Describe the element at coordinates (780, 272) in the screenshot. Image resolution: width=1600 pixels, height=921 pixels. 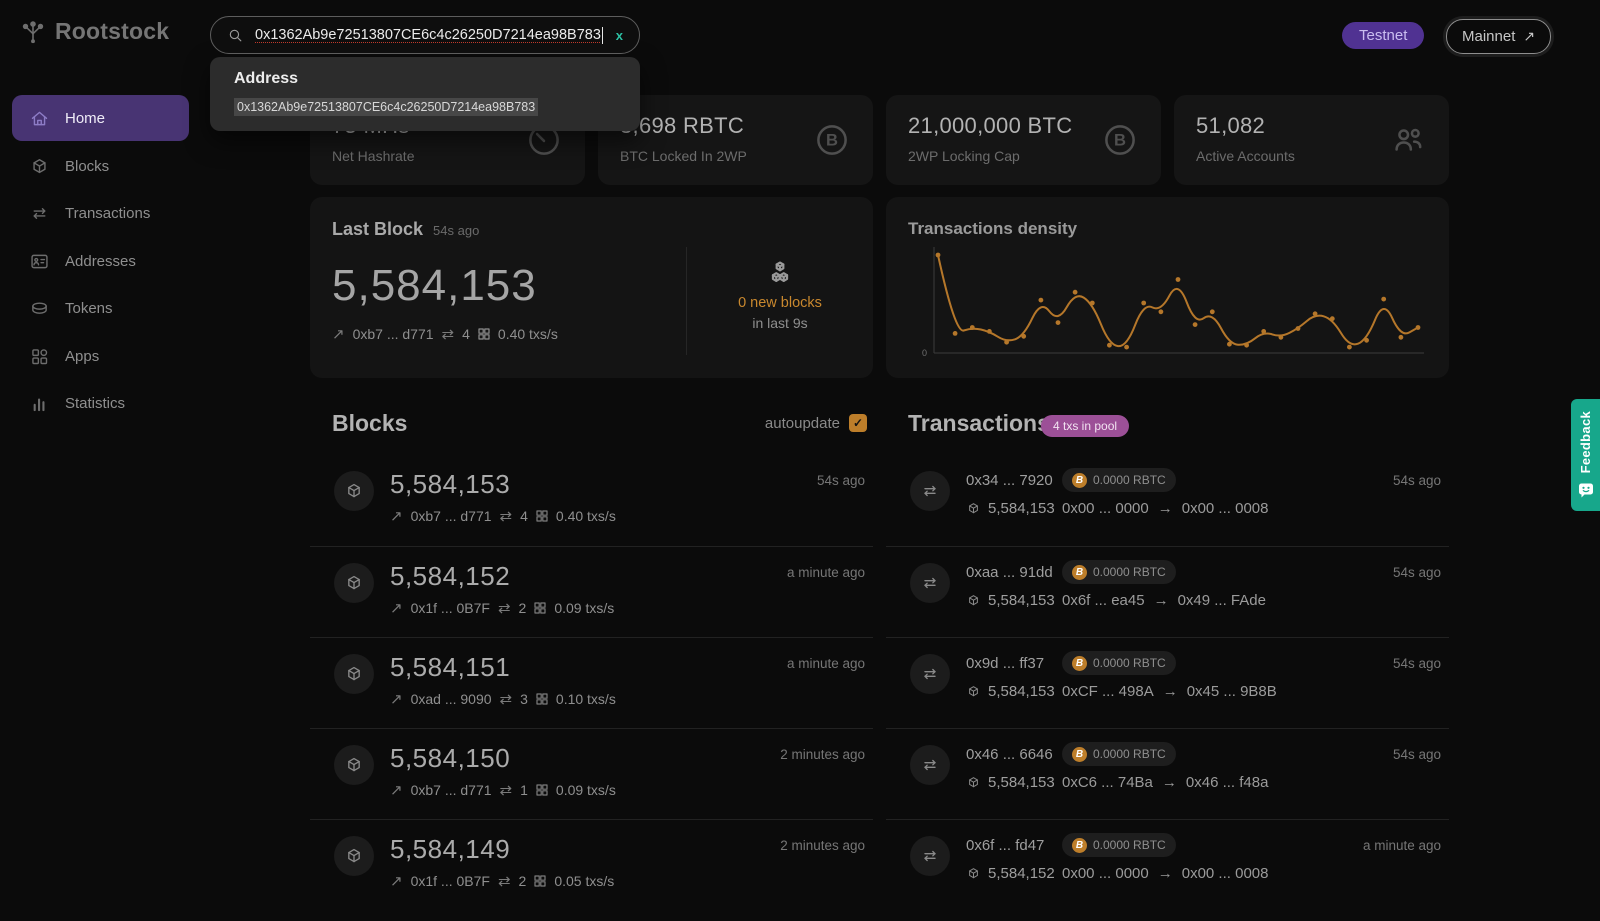
I see `cubes-stack-icon` at that location.